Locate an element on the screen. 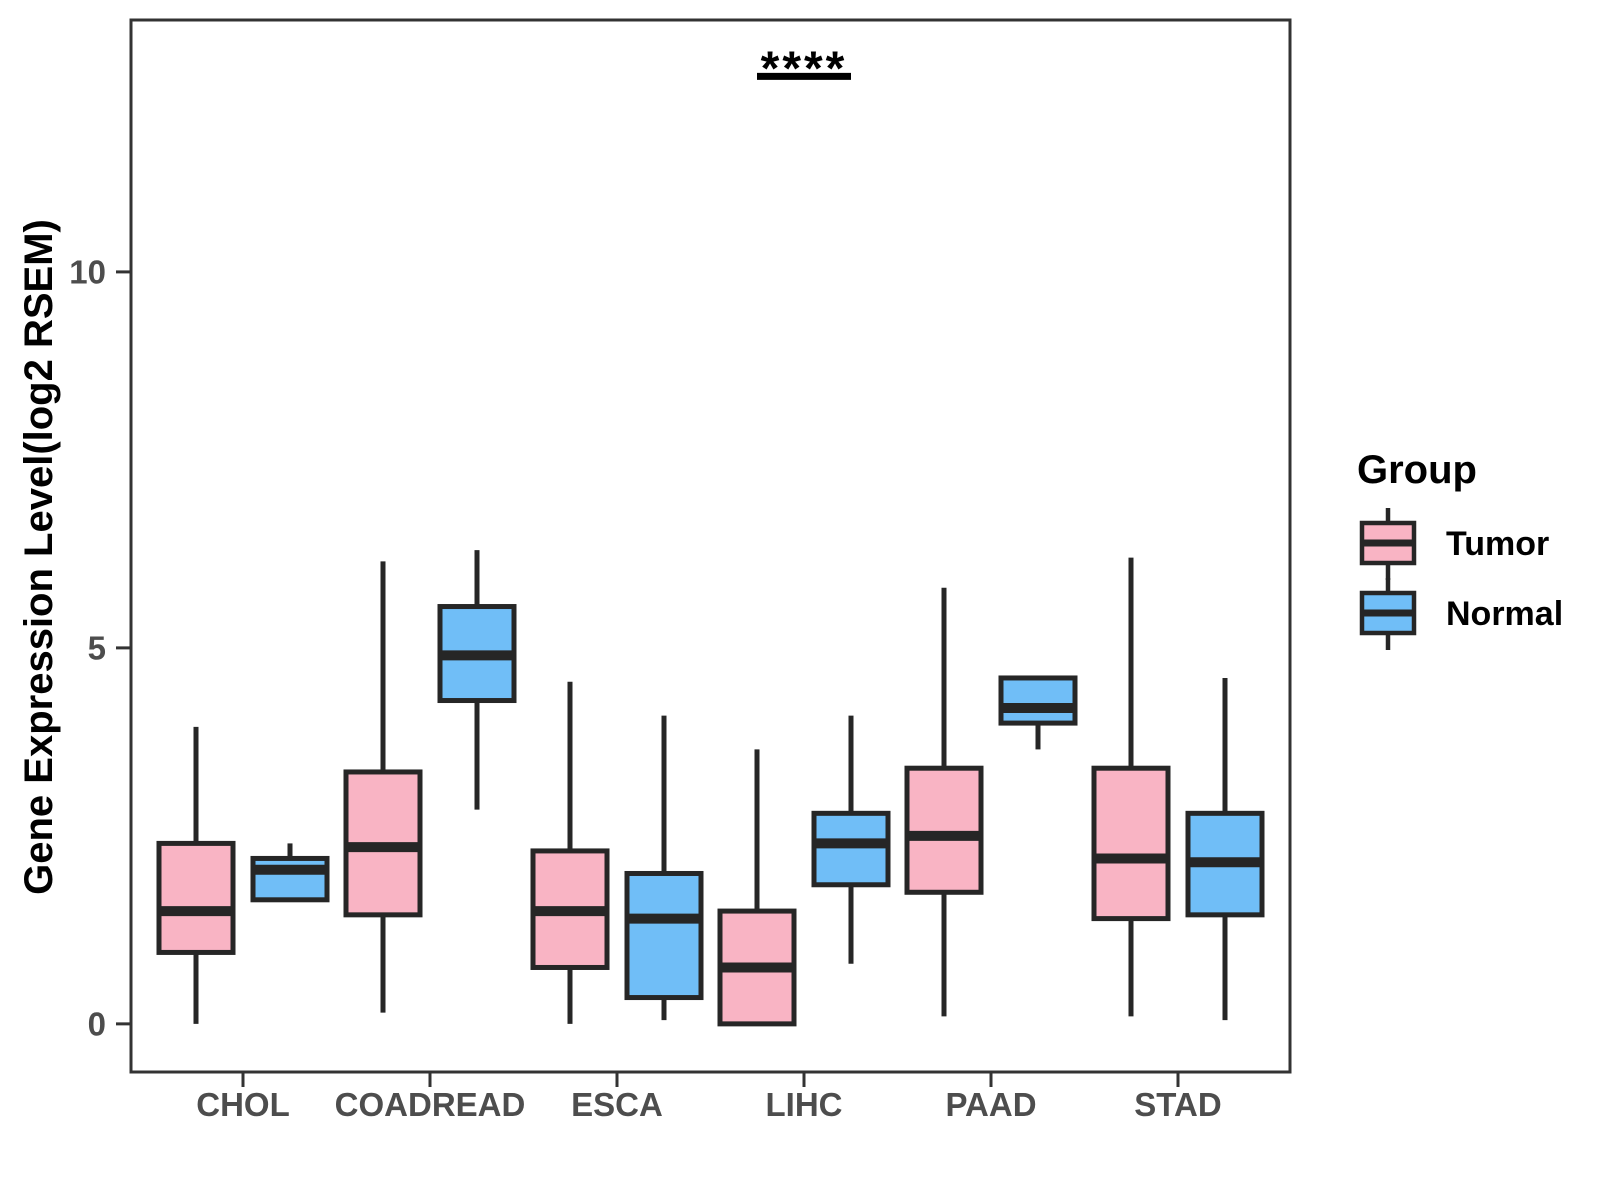  y-axis-title: Gene Expression Level(log2 RSEM) is located at coordinates (39, 557).